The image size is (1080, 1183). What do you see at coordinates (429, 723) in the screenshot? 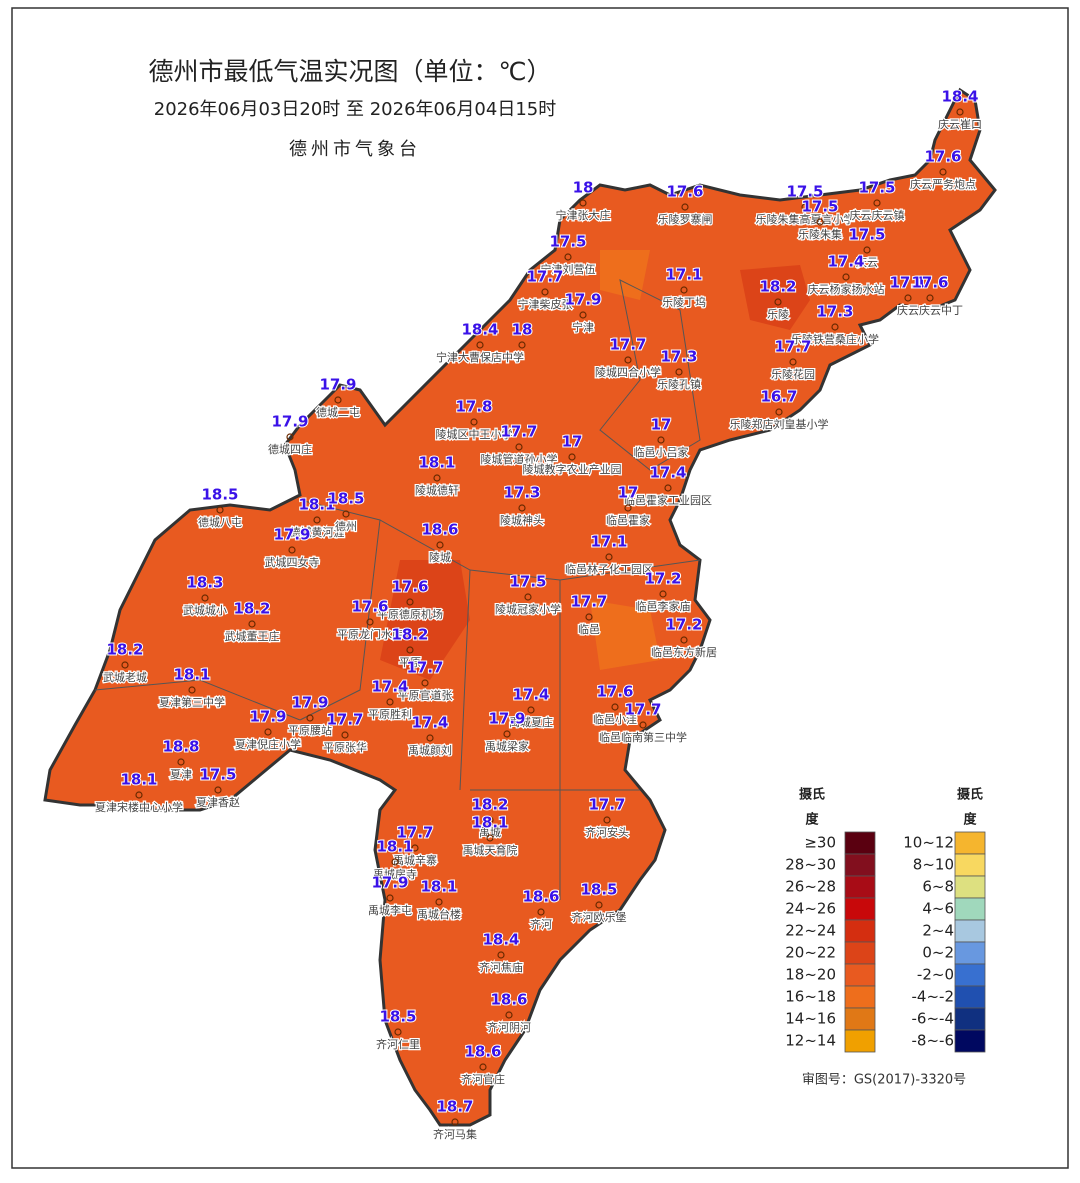
I see `station-value: 17.4` at bounding box center [429, 723].